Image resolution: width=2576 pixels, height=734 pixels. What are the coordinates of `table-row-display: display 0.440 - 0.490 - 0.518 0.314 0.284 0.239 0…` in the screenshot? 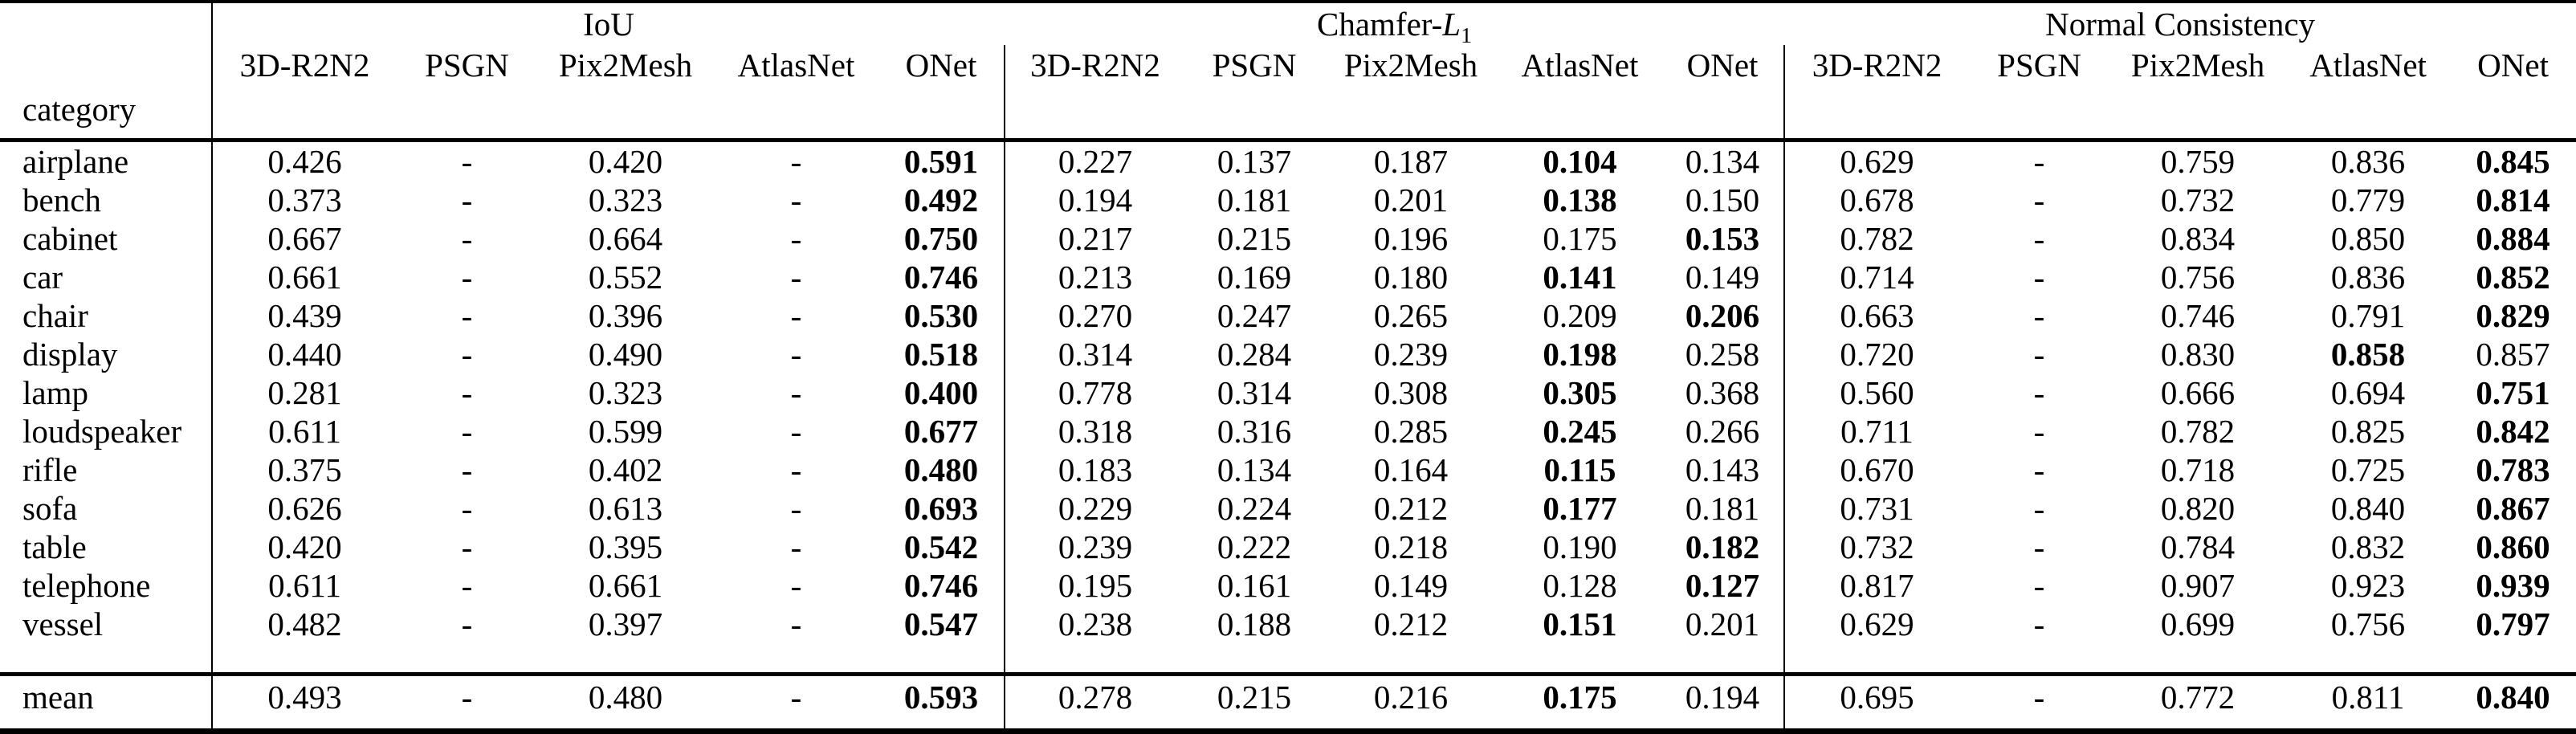 It's located at (1288, 354).